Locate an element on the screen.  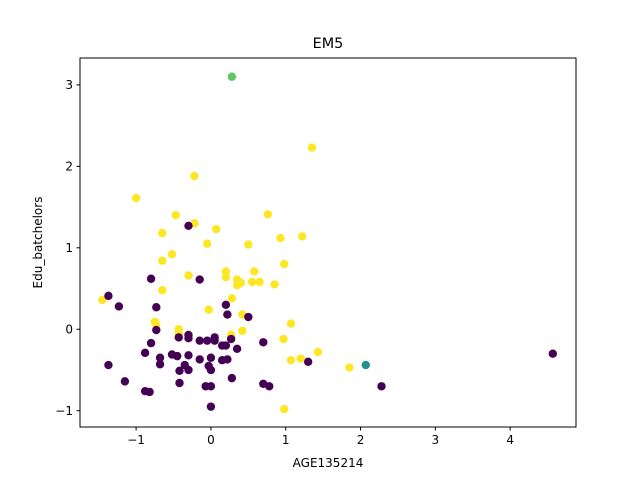
chart-title: EM5 is located at coordinates (328, 44).